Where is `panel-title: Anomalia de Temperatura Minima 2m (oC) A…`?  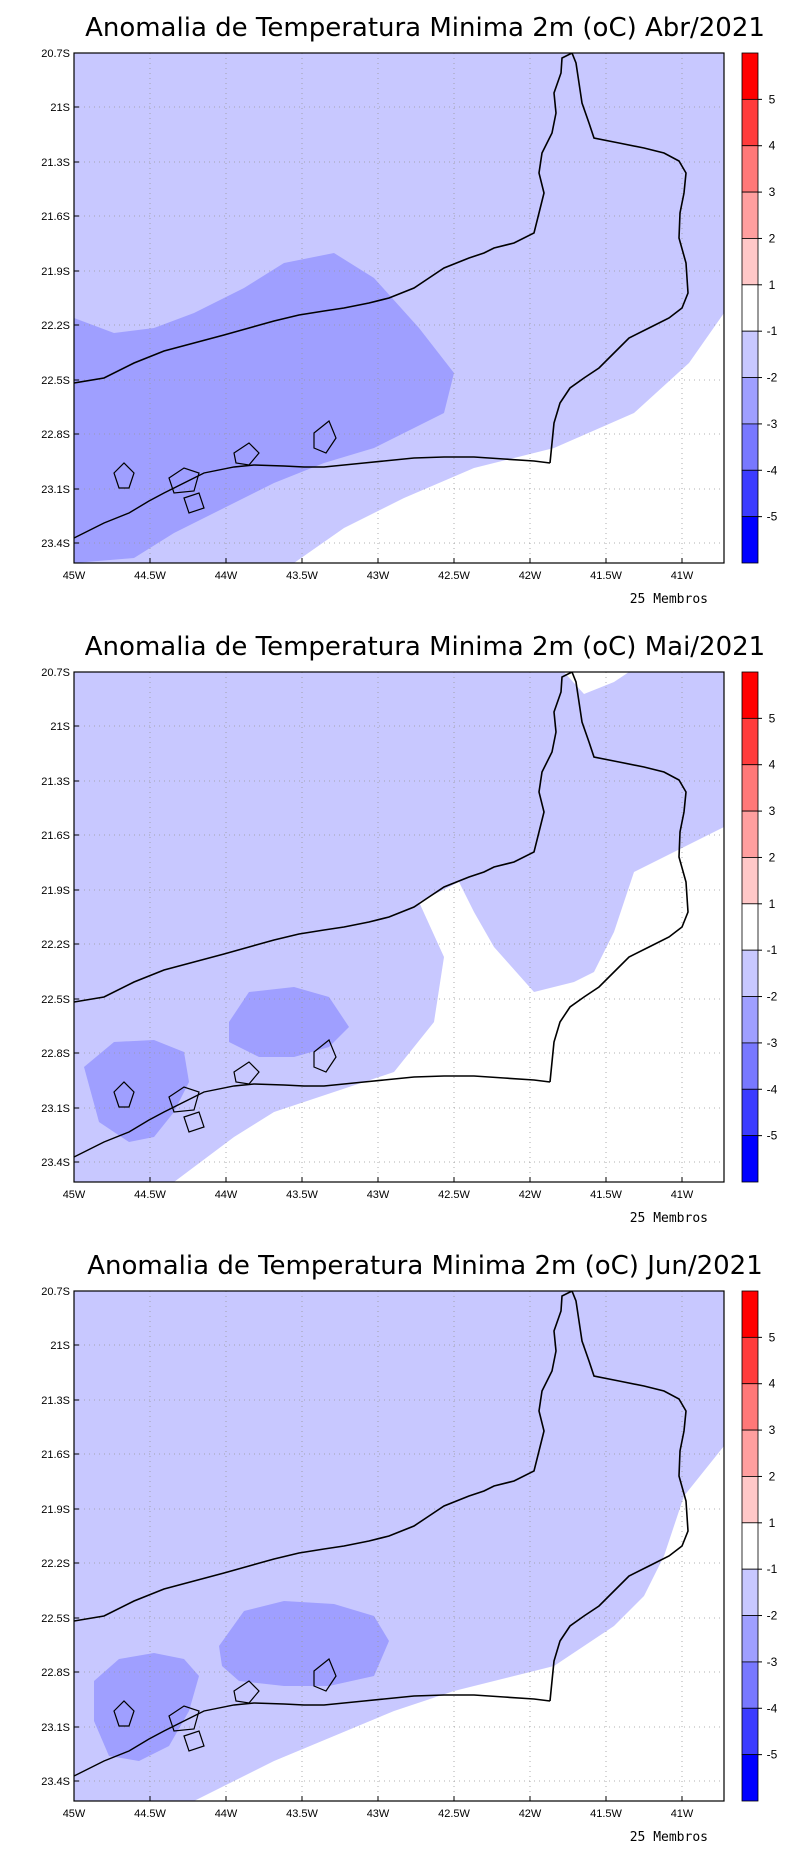 panel-title: Anomalia de Temperatura Minima 2m (oC) A… is located at coordinates (425, 28).